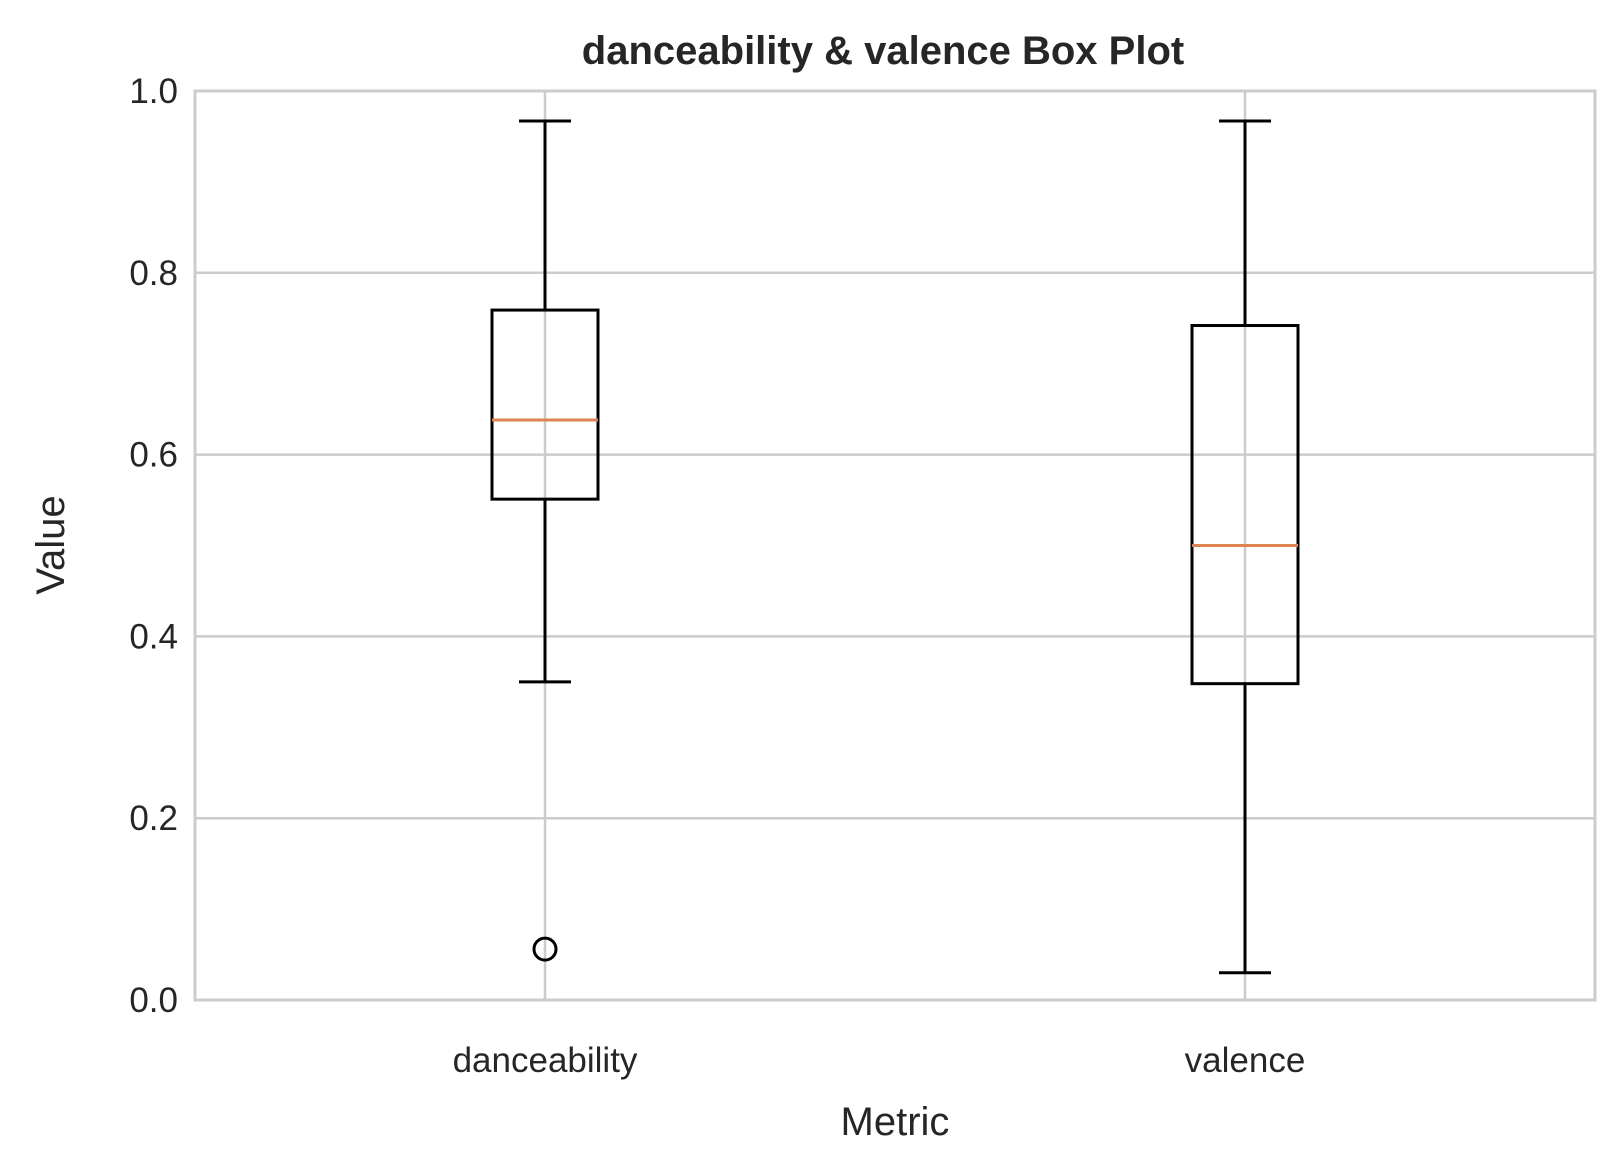 This screenshot has width=1621, height=1171. What do you see at coordinates (545, 540) in the screenshot?
I see `box-danceability` at bounding box center [545, 540].